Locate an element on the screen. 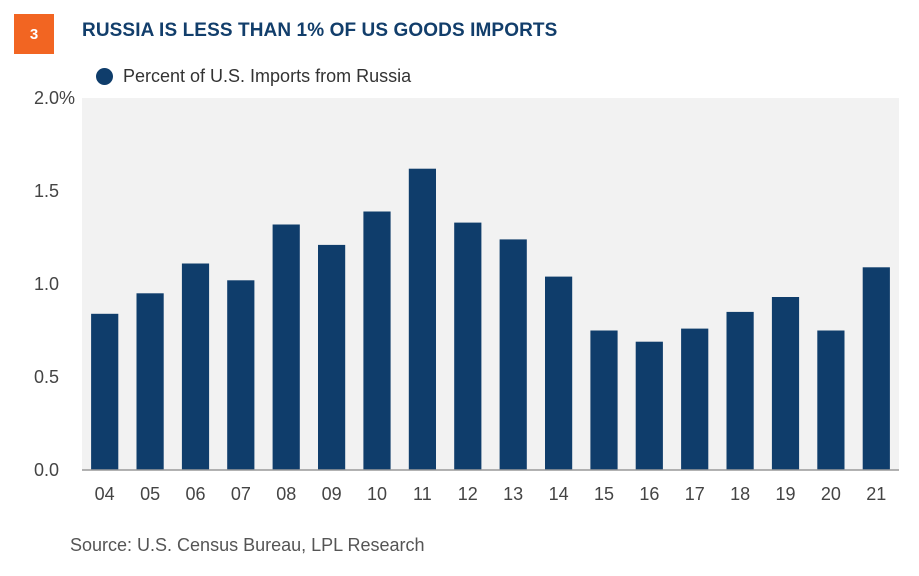 Image resolution: width=919 pixels, height=576 pixels. x-tick-label: 21 is located at coordinates (876, 494).